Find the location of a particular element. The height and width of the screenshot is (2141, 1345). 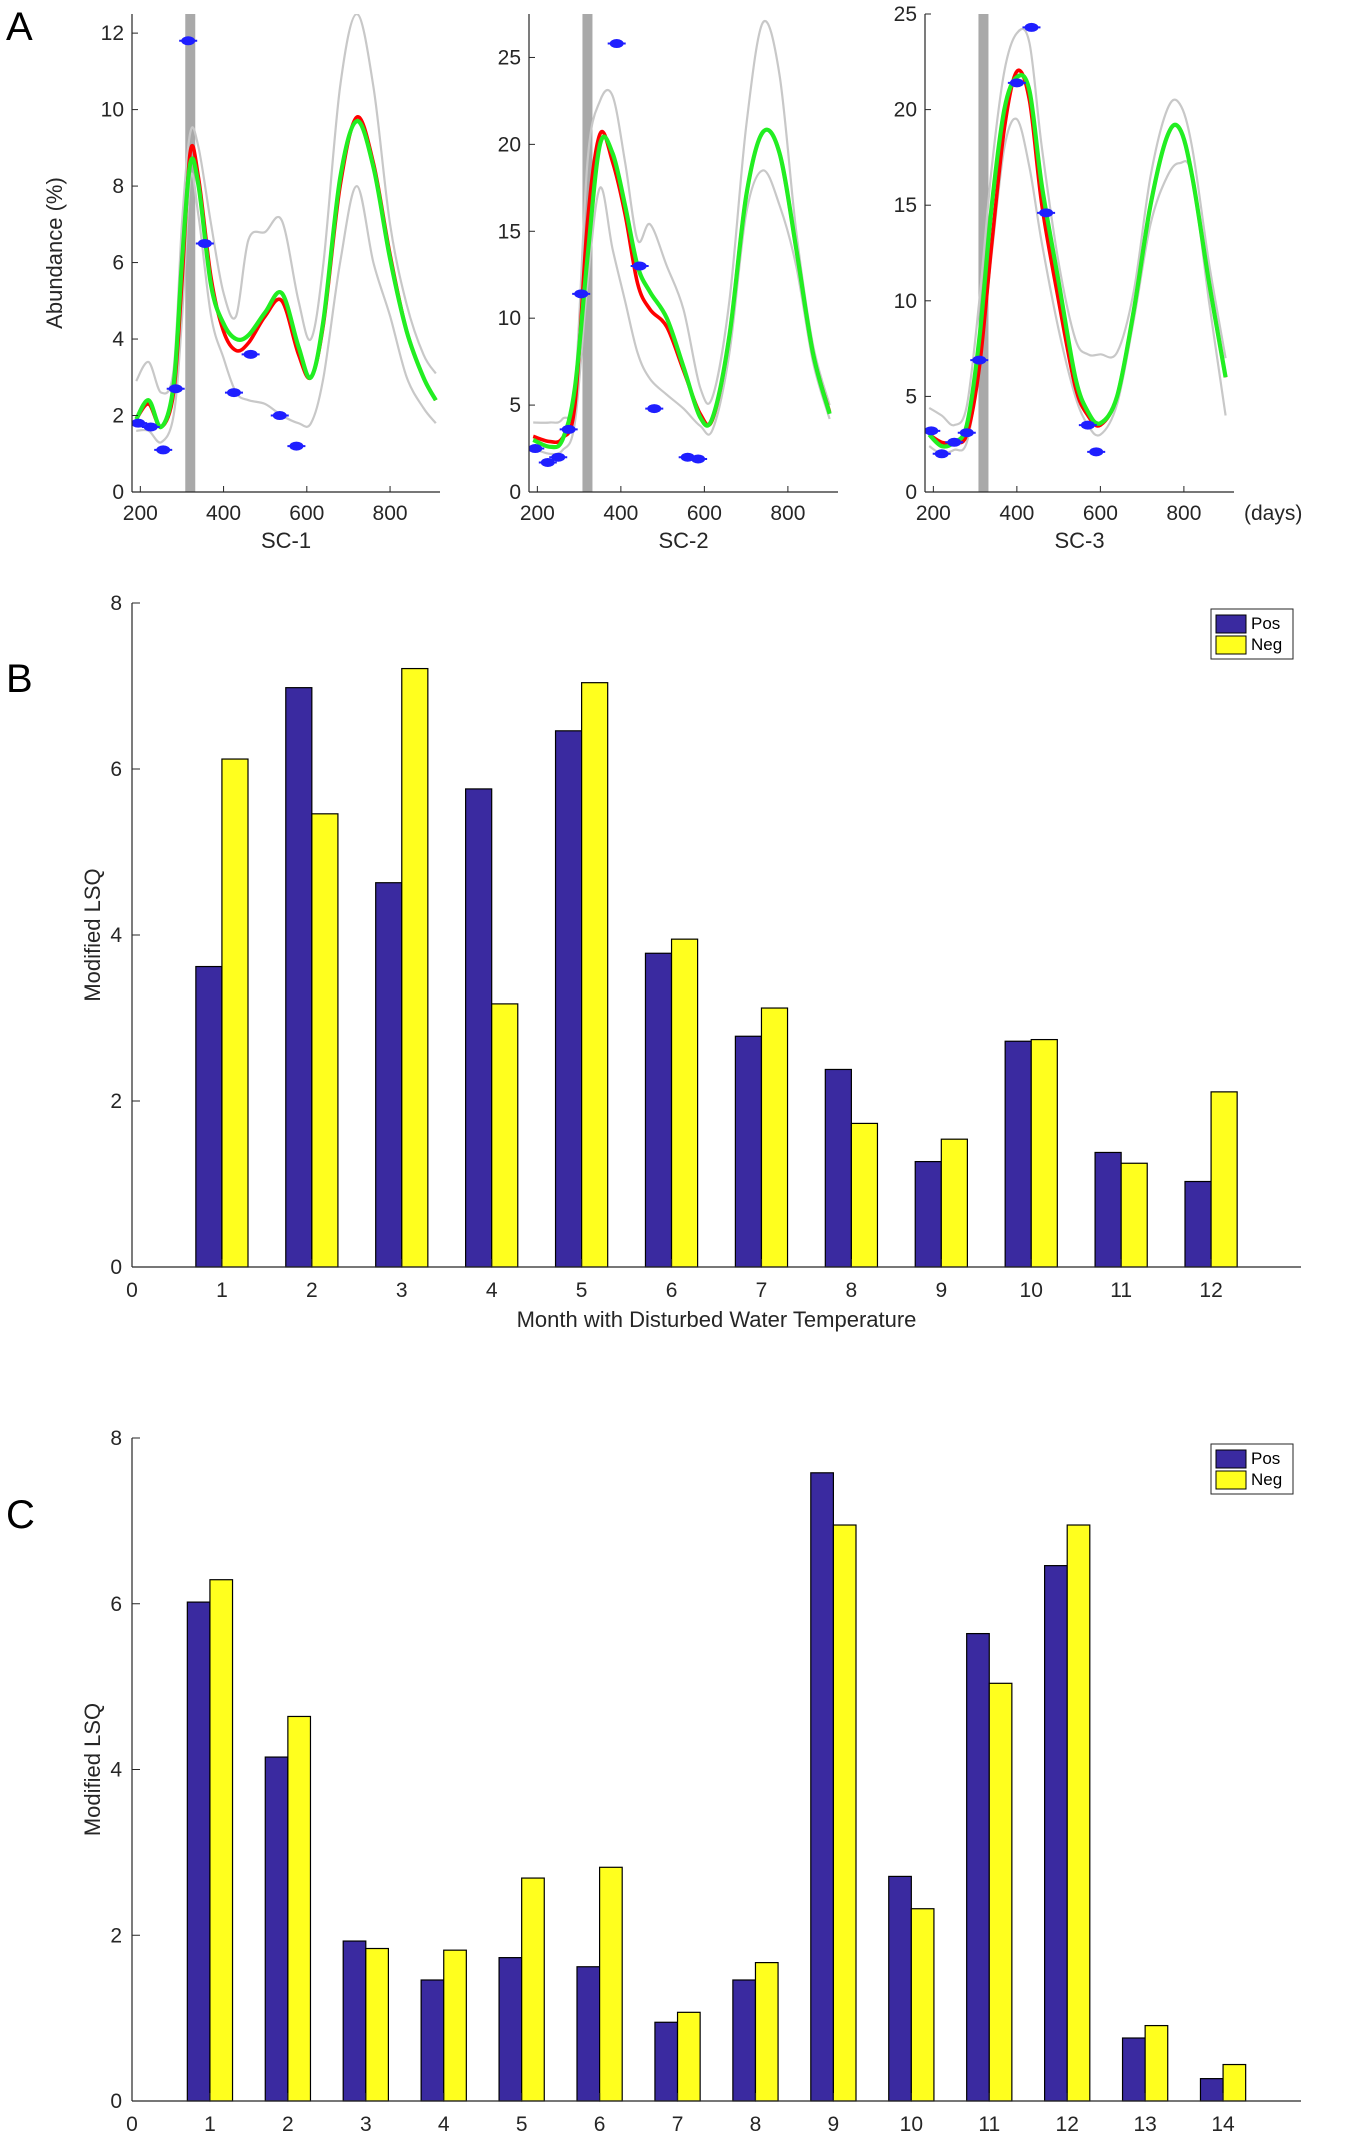

y-axis-label: Modified LSQ is located at coordinates (92, 1769).